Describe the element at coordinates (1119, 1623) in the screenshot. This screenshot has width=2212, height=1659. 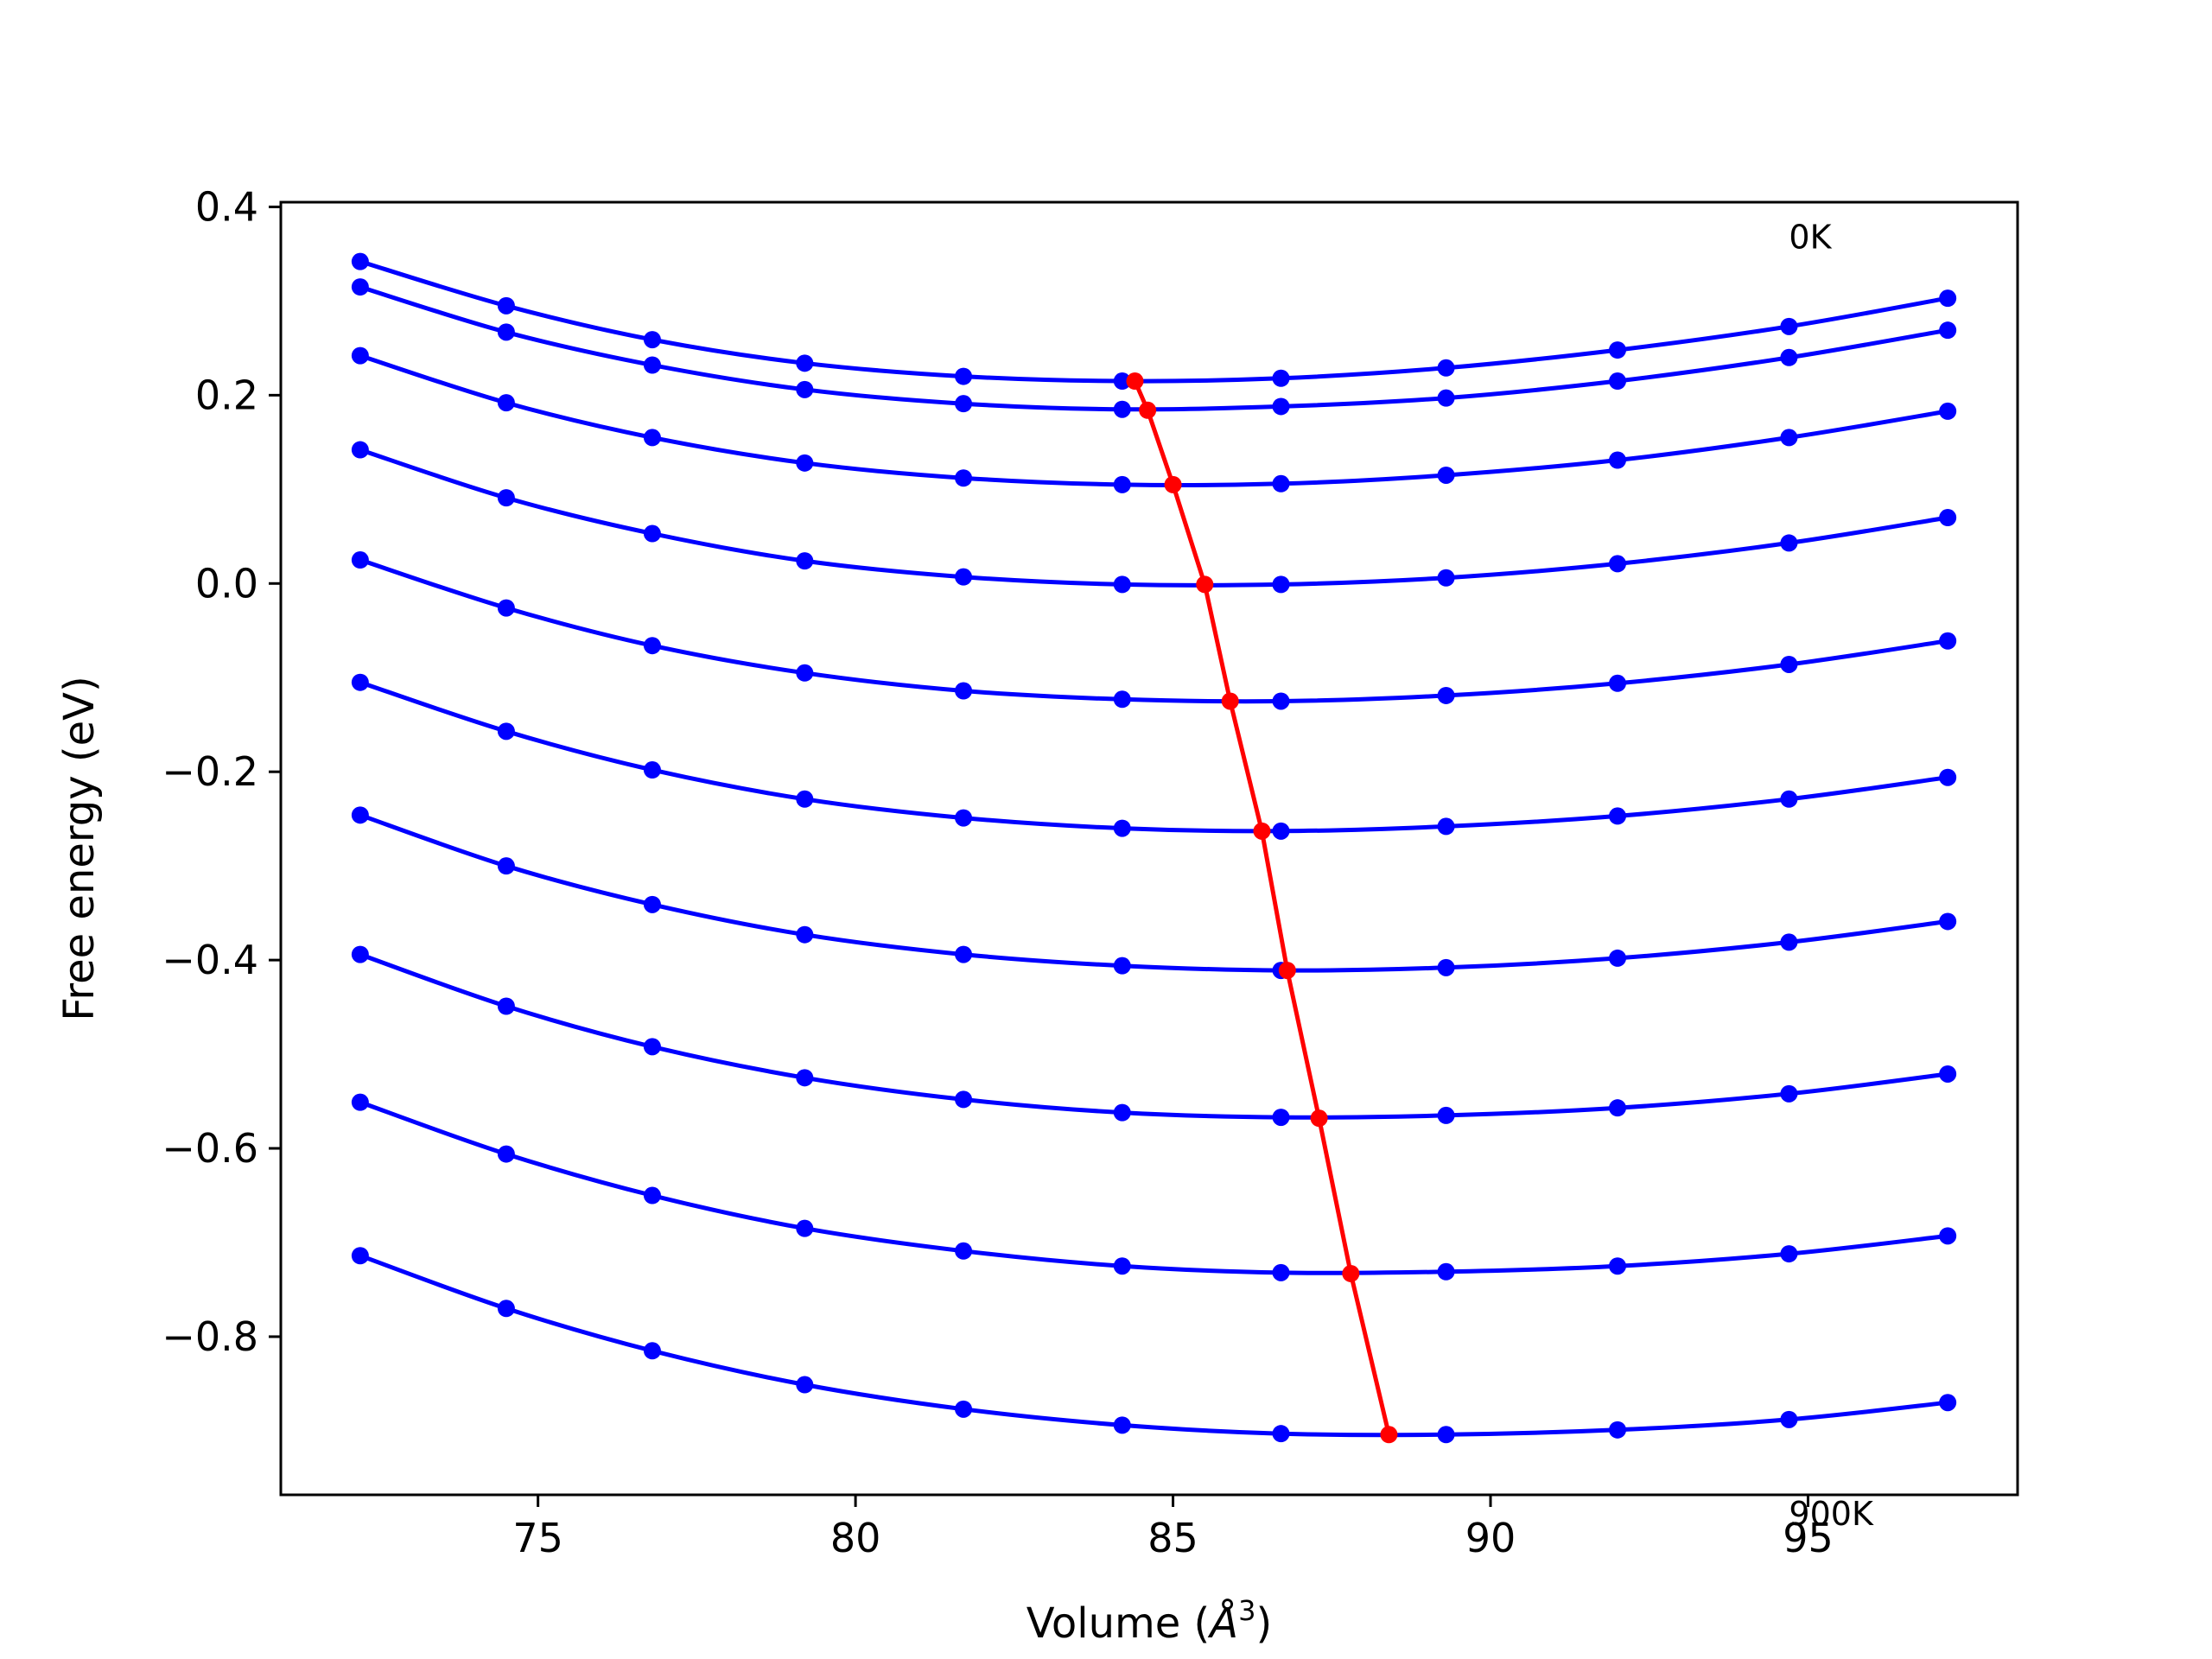
I see `x-axis-label-text: Volume (` at that location.